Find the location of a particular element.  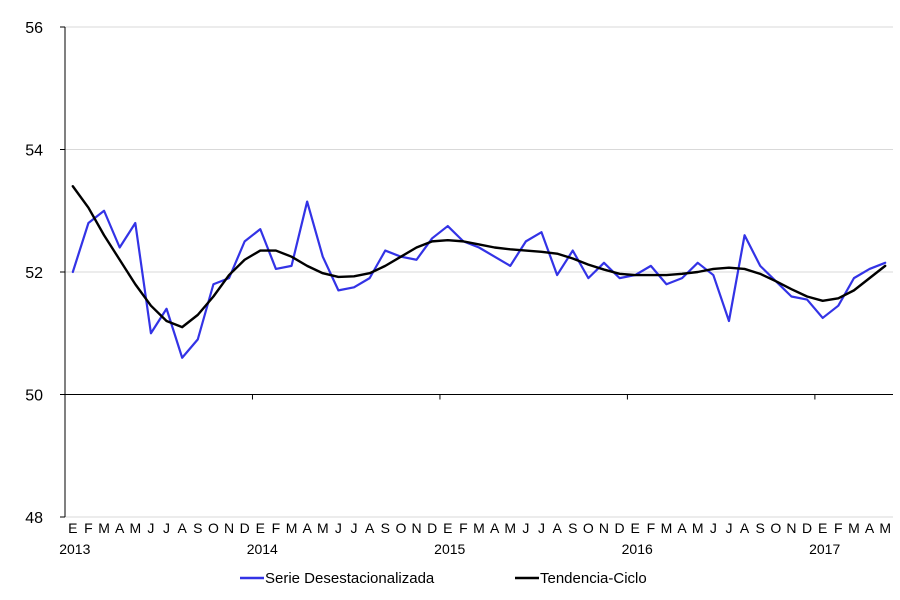

y-tick-label: 56 is located at coordinates (34, 28).